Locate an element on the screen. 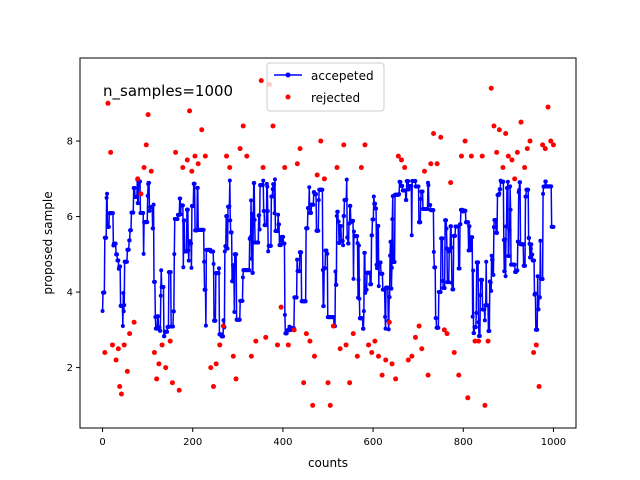 The width and height of the screenshot is (640, 480). x-tick-label: 600 is located at coordinates (373, 442).